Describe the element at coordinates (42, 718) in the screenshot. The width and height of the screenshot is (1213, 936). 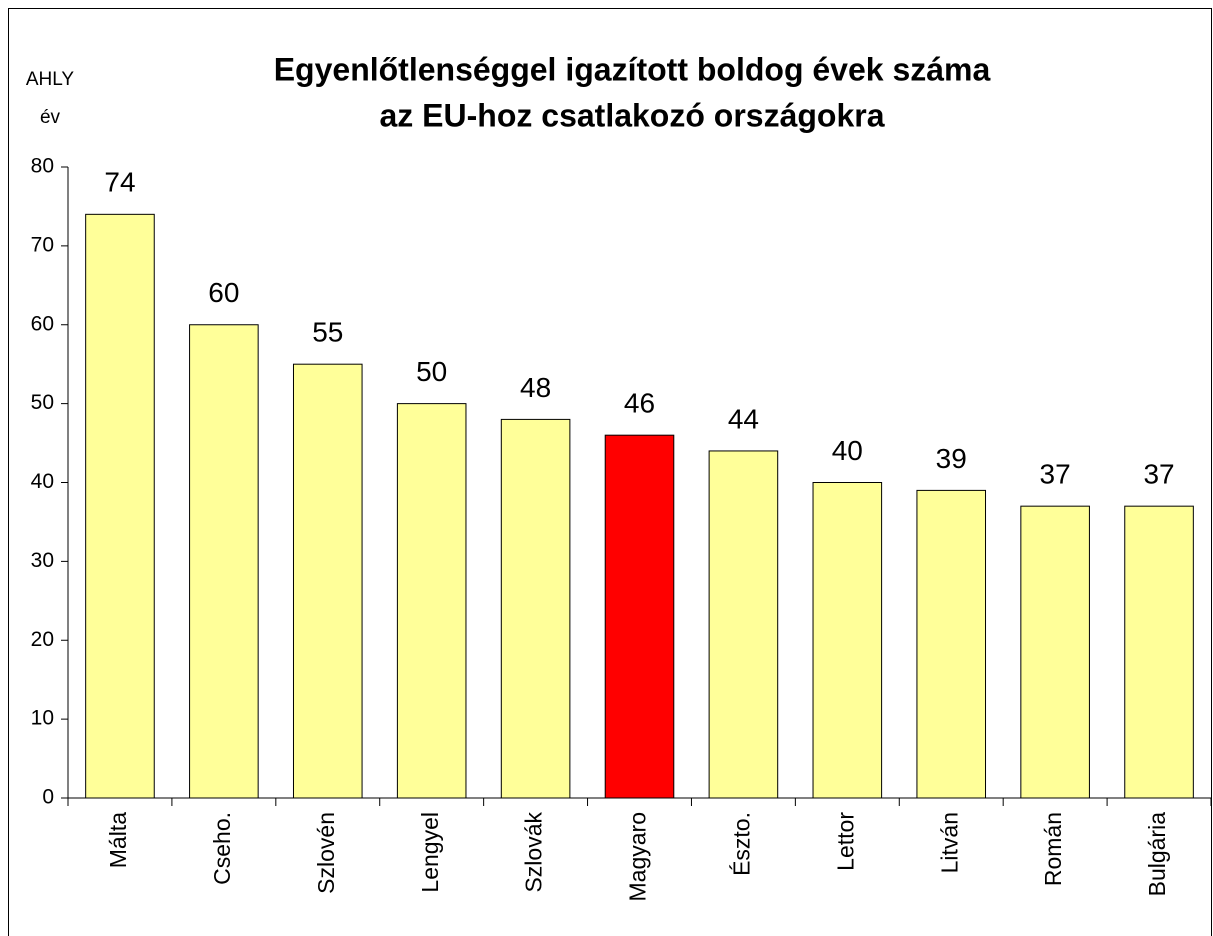
I see `y-tick-label: 10` at that location.